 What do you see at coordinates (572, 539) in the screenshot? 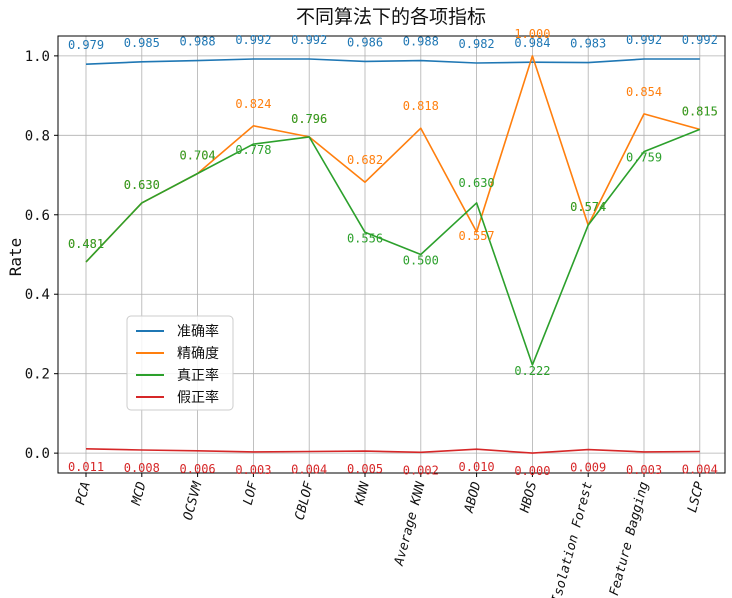
I see `x-tick-label: Isolation Forest` at bounding box center [572, 539].